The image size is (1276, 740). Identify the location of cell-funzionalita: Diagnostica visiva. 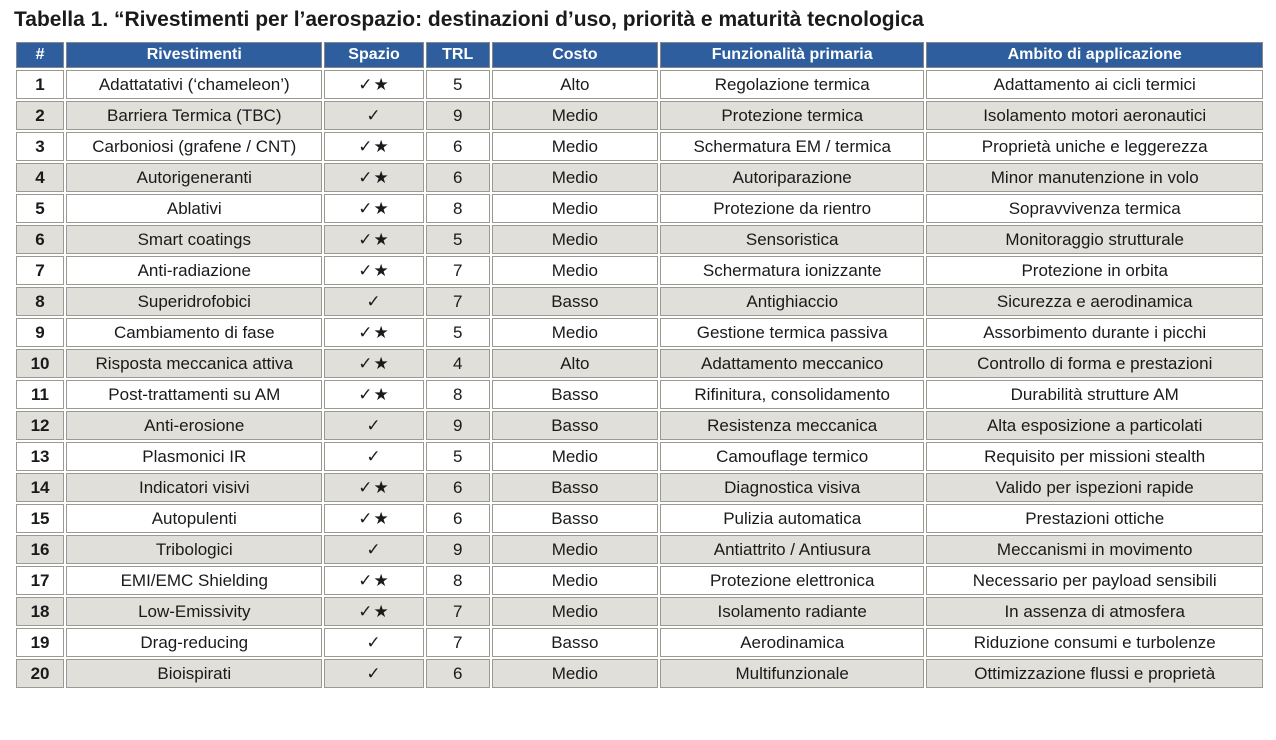
(792, 487).